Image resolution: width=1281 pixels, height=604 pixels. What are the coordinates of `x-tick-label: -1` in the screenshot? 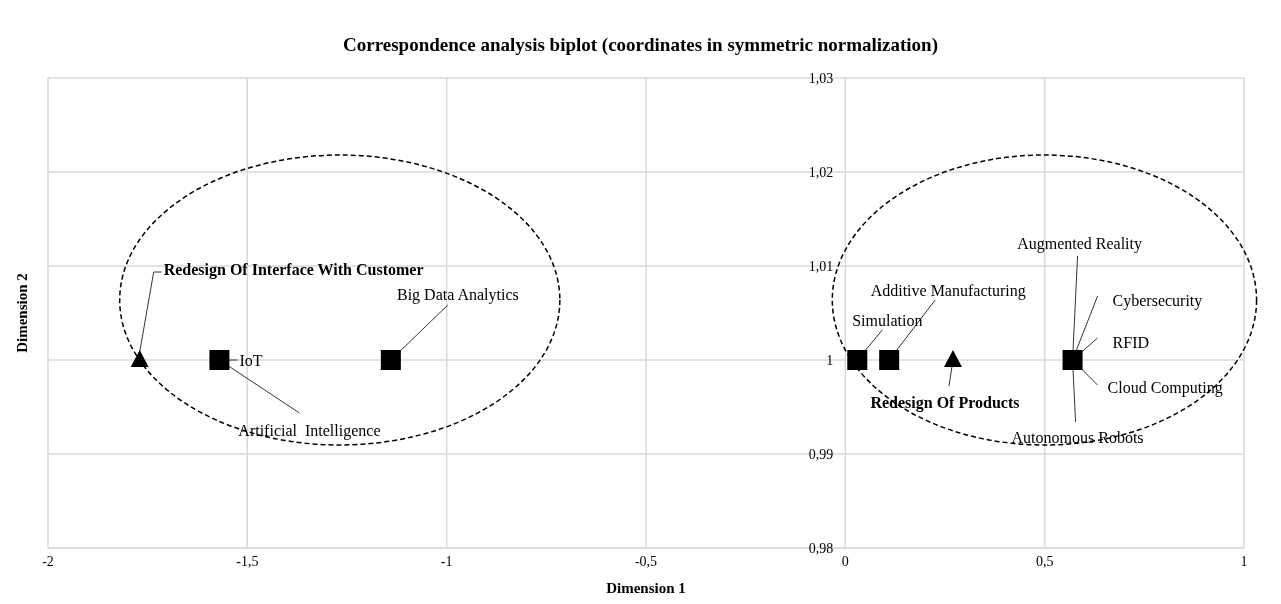 It's located at (446, 561).